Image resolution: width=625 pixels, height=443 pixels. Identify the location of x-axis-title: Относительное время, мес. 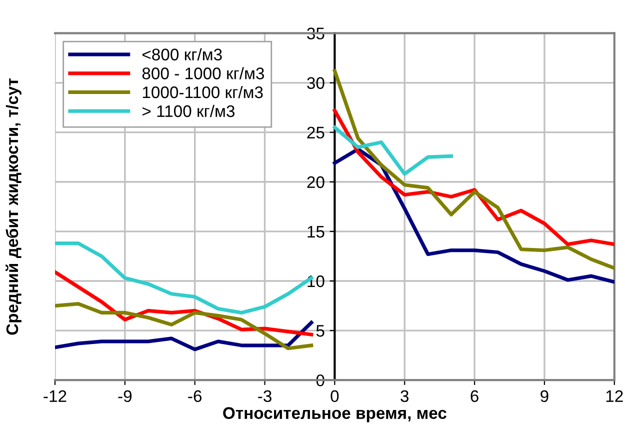
(334, 414).